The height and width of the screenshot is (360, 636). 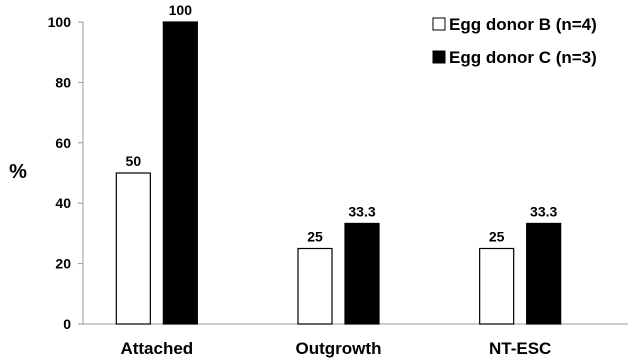 I want to click on y-tick-label: 20, so click(x=63, y=264).